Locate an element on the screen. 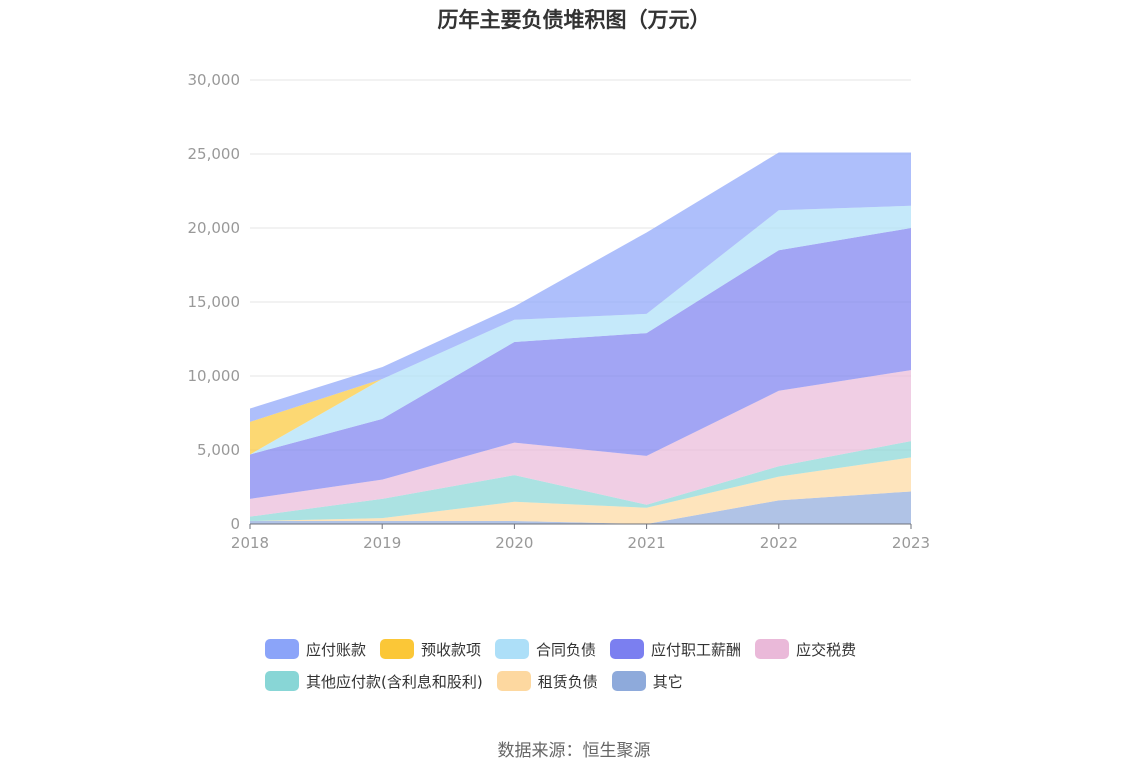 This screenshot has height=776, width=1148. x-tick-label: 2018 is located at coordinates (250, 543).